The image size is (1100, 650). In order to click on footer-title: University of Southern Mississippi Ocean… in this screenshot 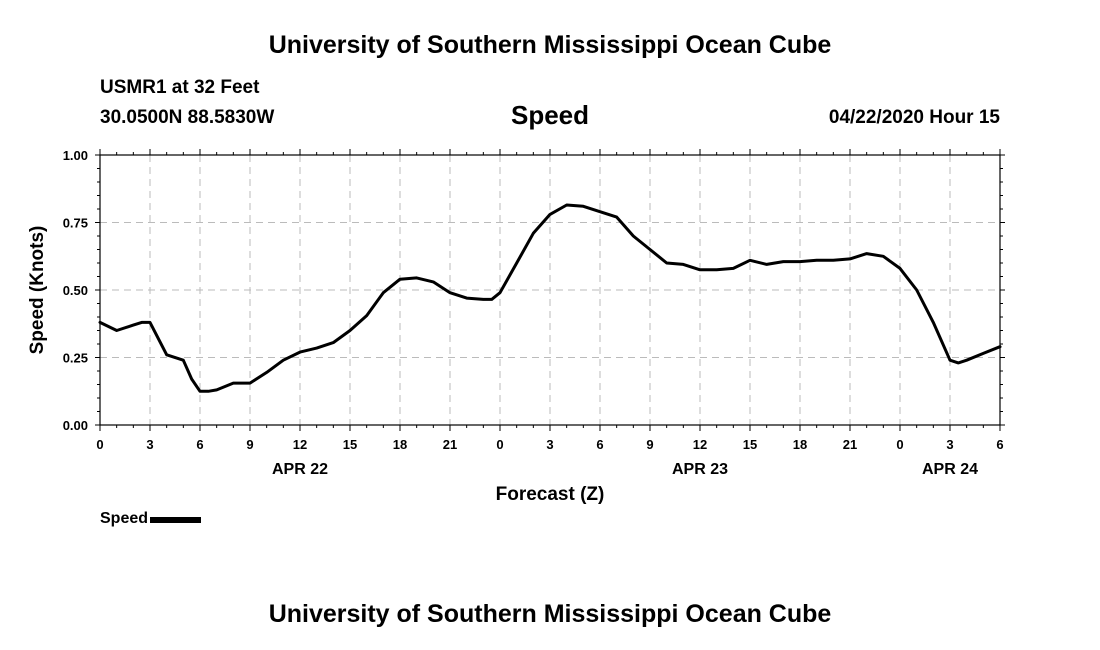, I will do `click(550, 614)`.